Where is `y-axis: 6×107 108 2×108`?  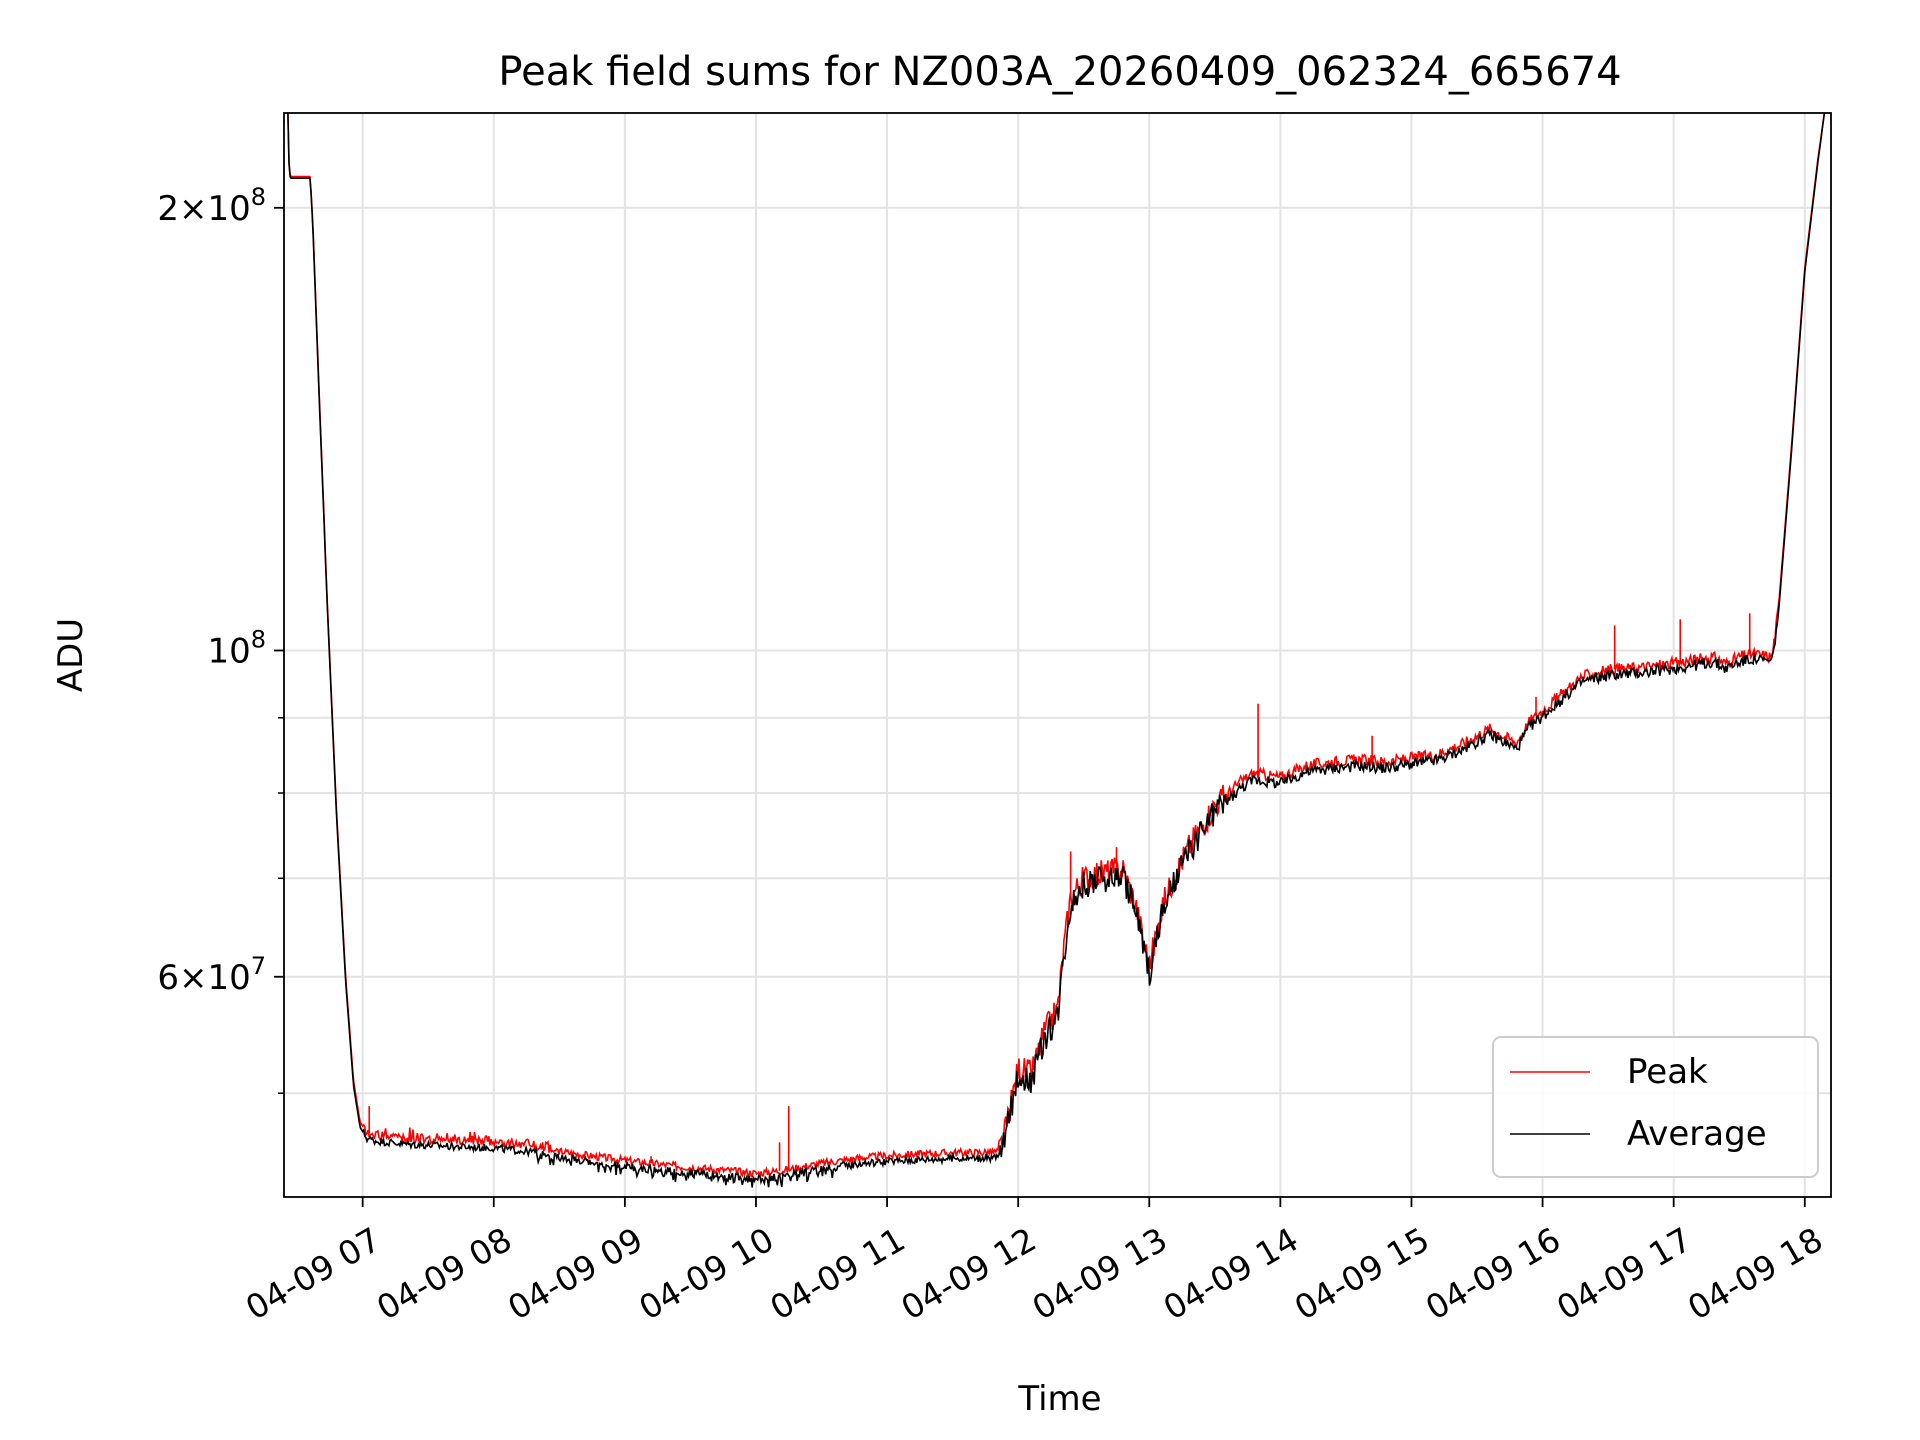
y-axis: 6×107 108 2×108 is located at coordinates (220, 638).